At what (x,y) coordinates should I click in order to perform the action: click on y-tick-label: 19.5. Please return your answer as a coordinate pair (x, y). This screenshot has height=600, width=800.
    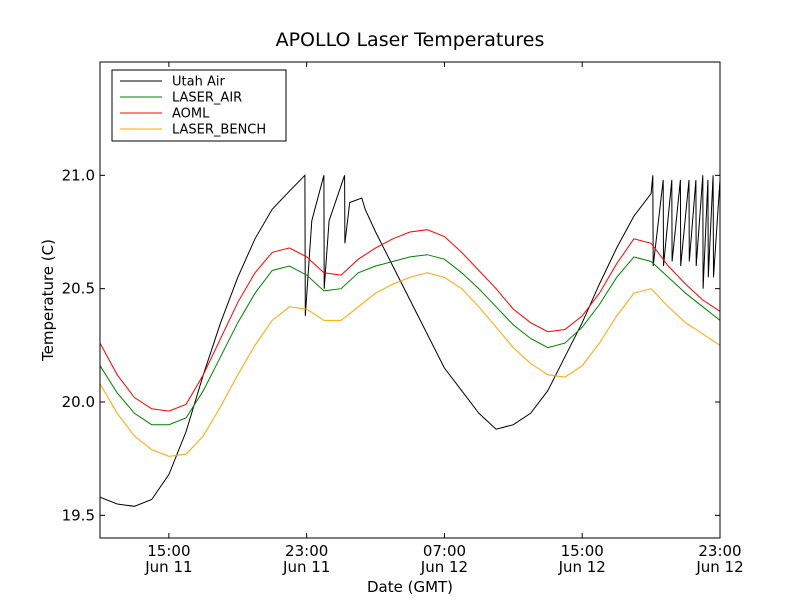
    Looking at the image, I should click on (78, 515).